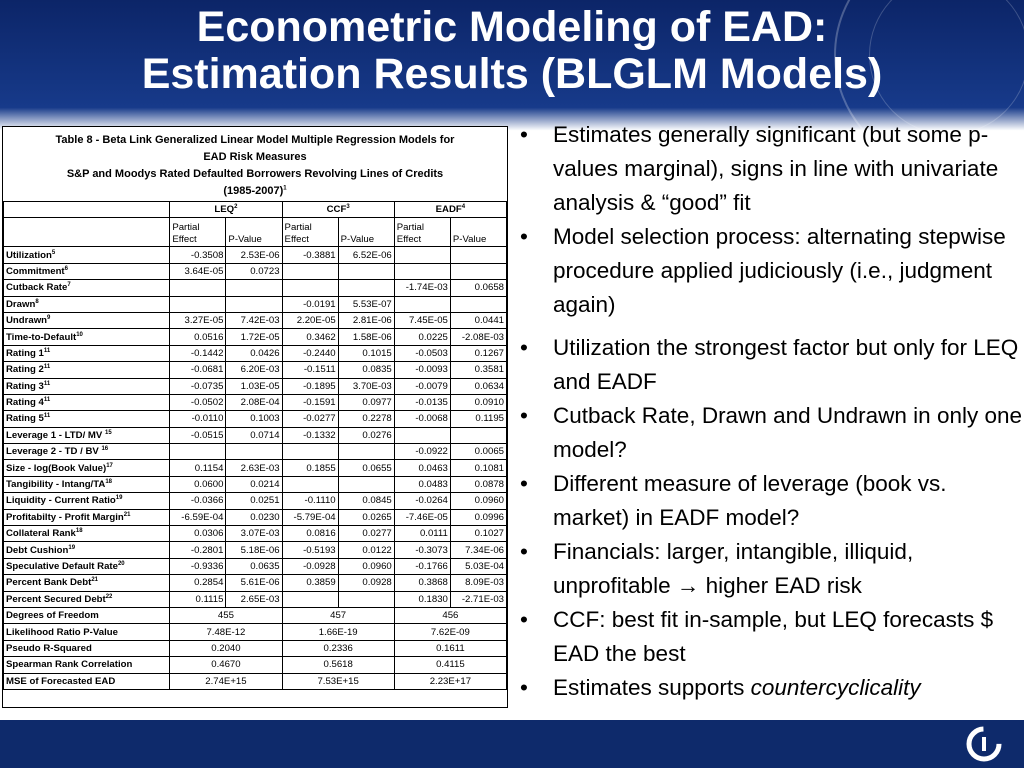 This screenshot has width=1024, height=768. Describe the element at coordinates (478, 419) in the screenshot. I see `value-cell: 0.1195` at that location.